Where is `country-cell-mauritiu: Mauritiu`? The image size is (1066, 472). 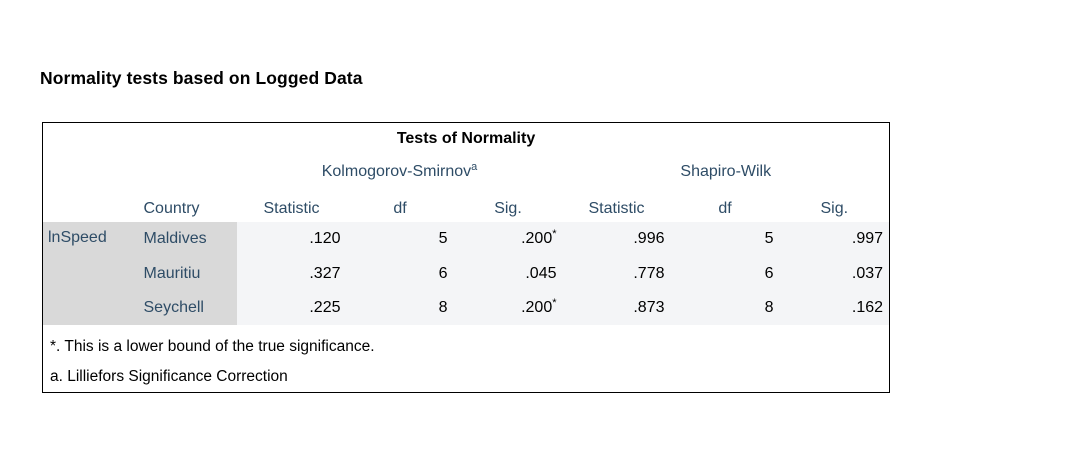
country-cell-mauritiu: Mauritiu is located at coordinates (187, 274).